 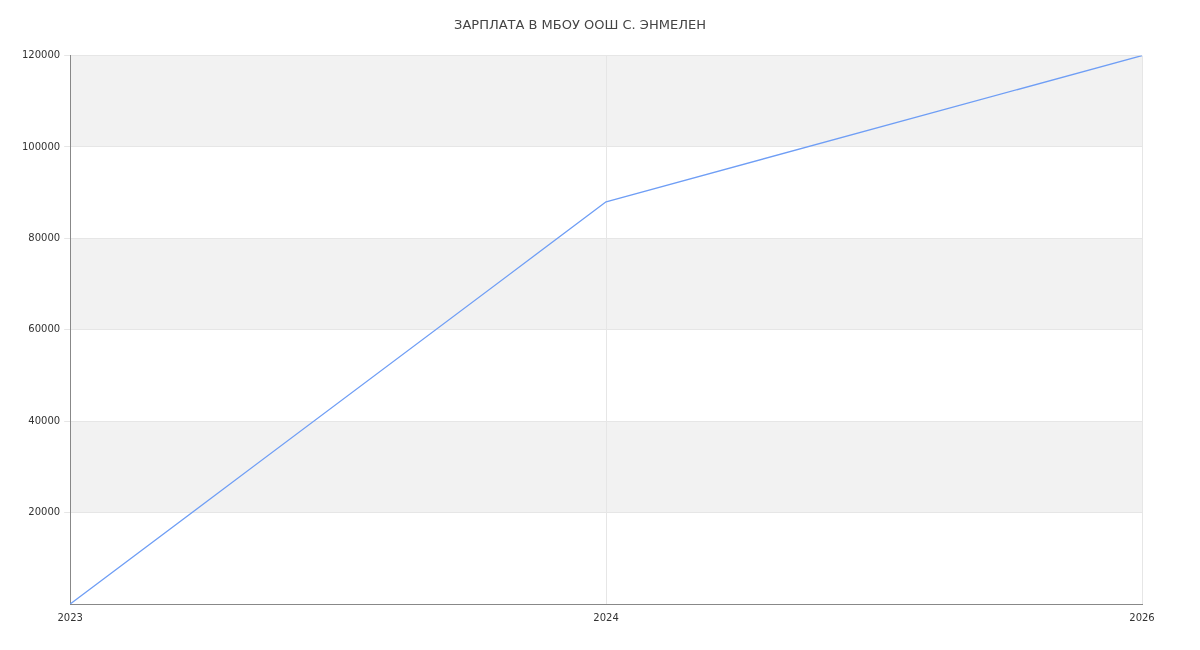 What do you see at coordinates (44, 512) in the screenshot?
I see `y-tick-label: 20000` at bounding box center [44, 512].